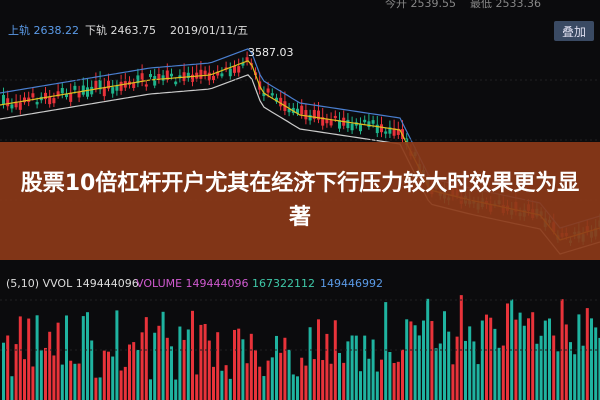  Describe the element at coordinates (351, 283) in the screenshot. I see `volume-ma10: 149446992` at that location.